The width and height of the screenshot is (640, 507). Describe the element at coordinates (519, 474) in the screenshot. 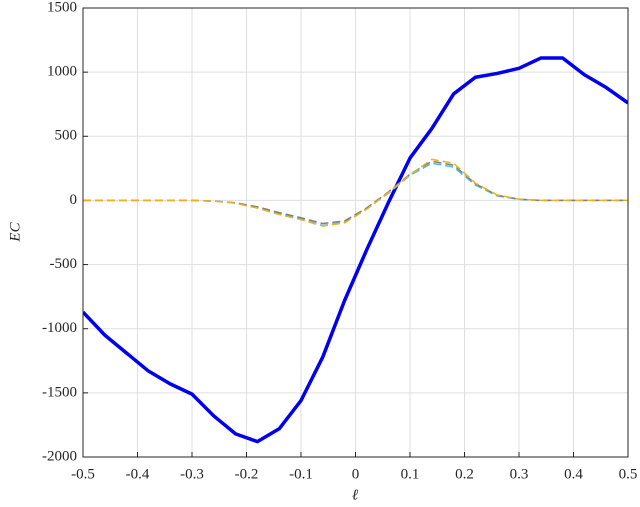

I see `x-tick-label: 0.3` at that location.